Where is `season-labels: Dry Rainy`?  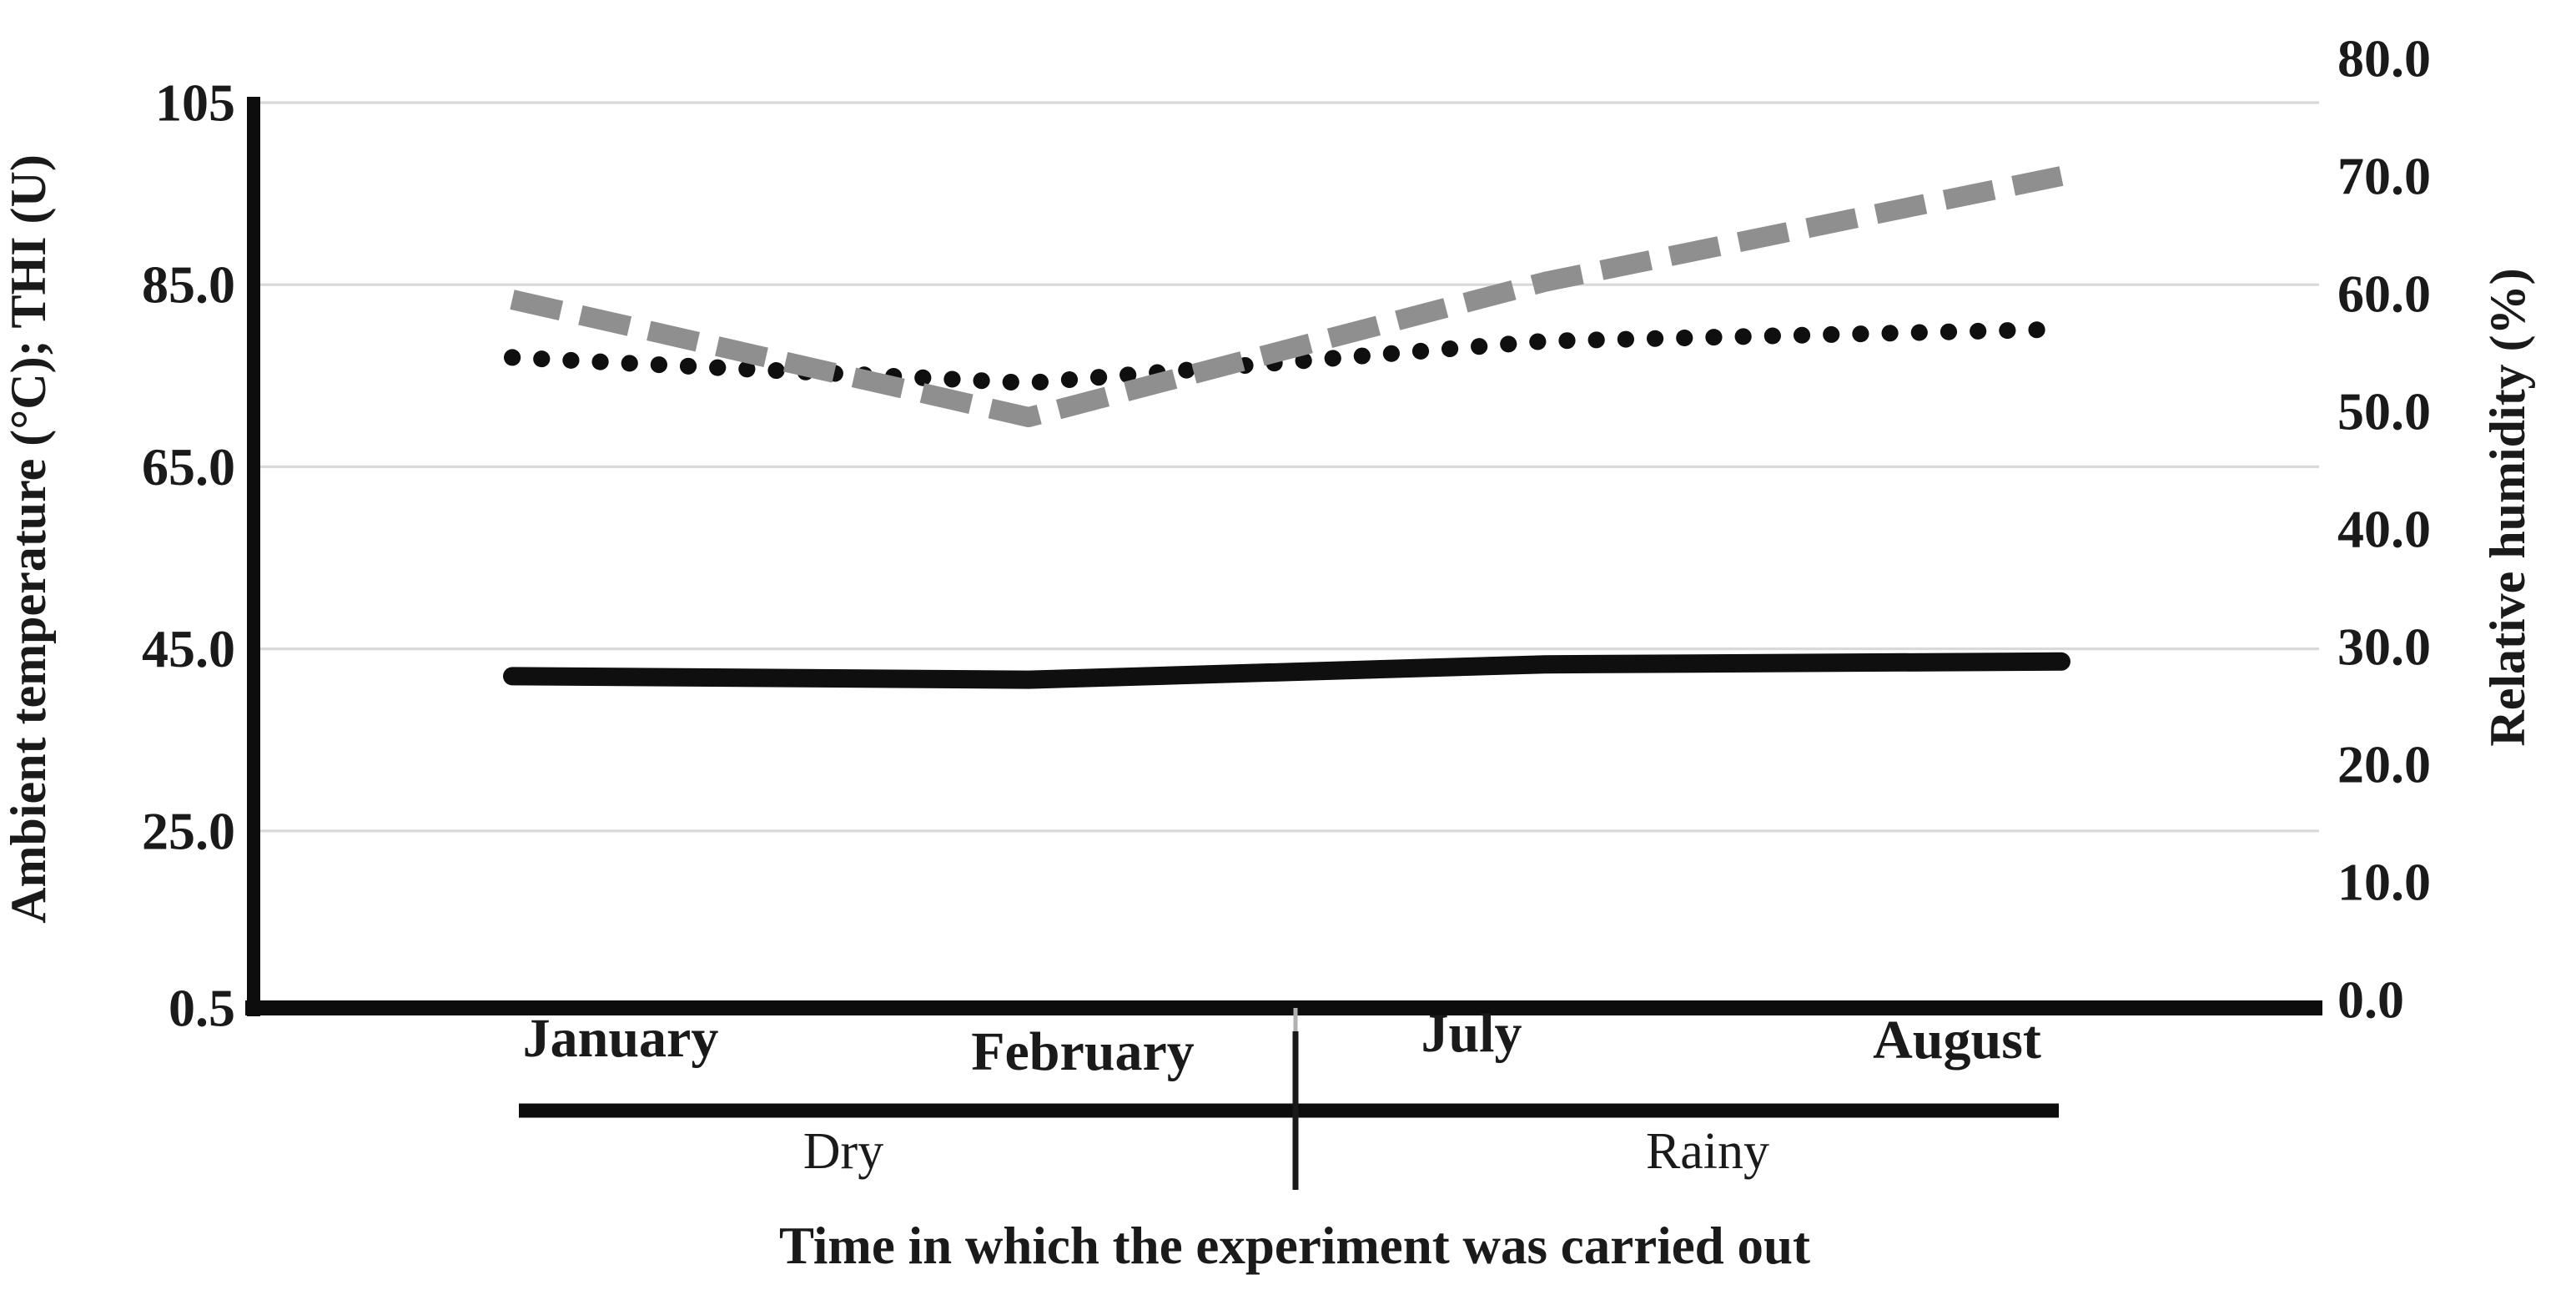 season-labels: Dry Rainy is located at coordinates (1286, 1152).